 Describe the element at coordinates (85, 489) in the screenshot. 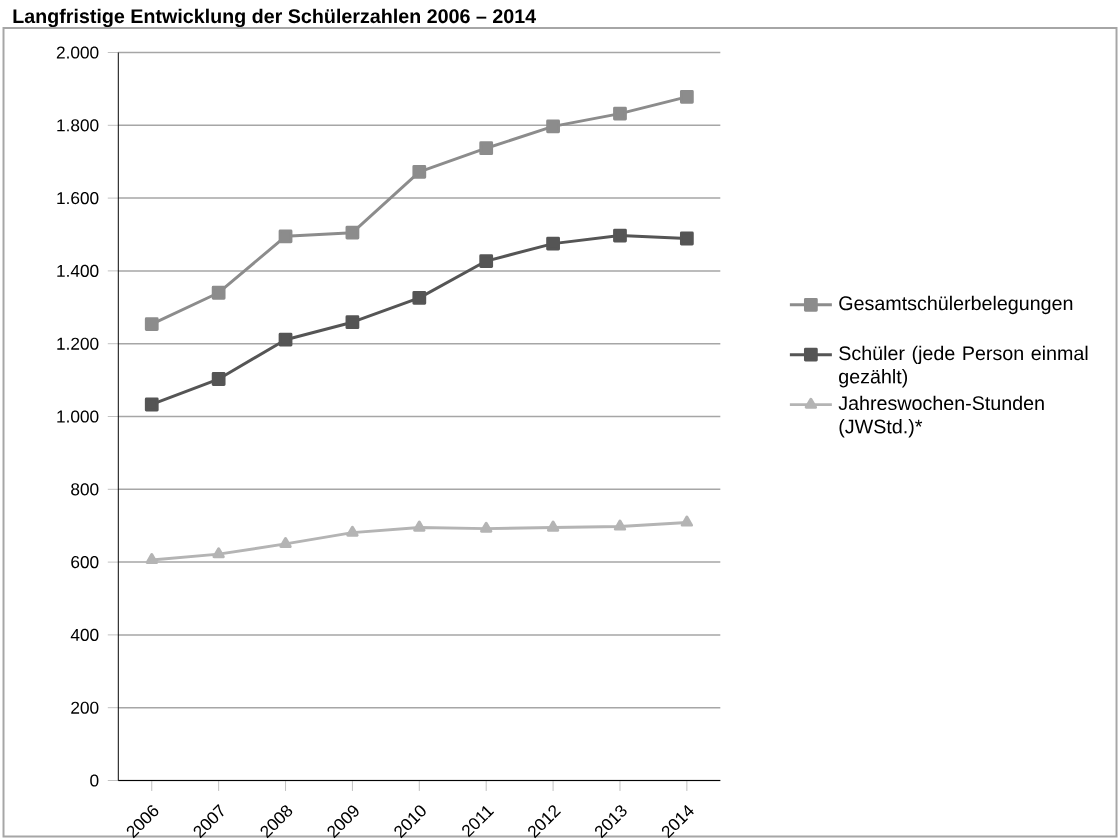

I see `y-tick-label: 800` at that location.